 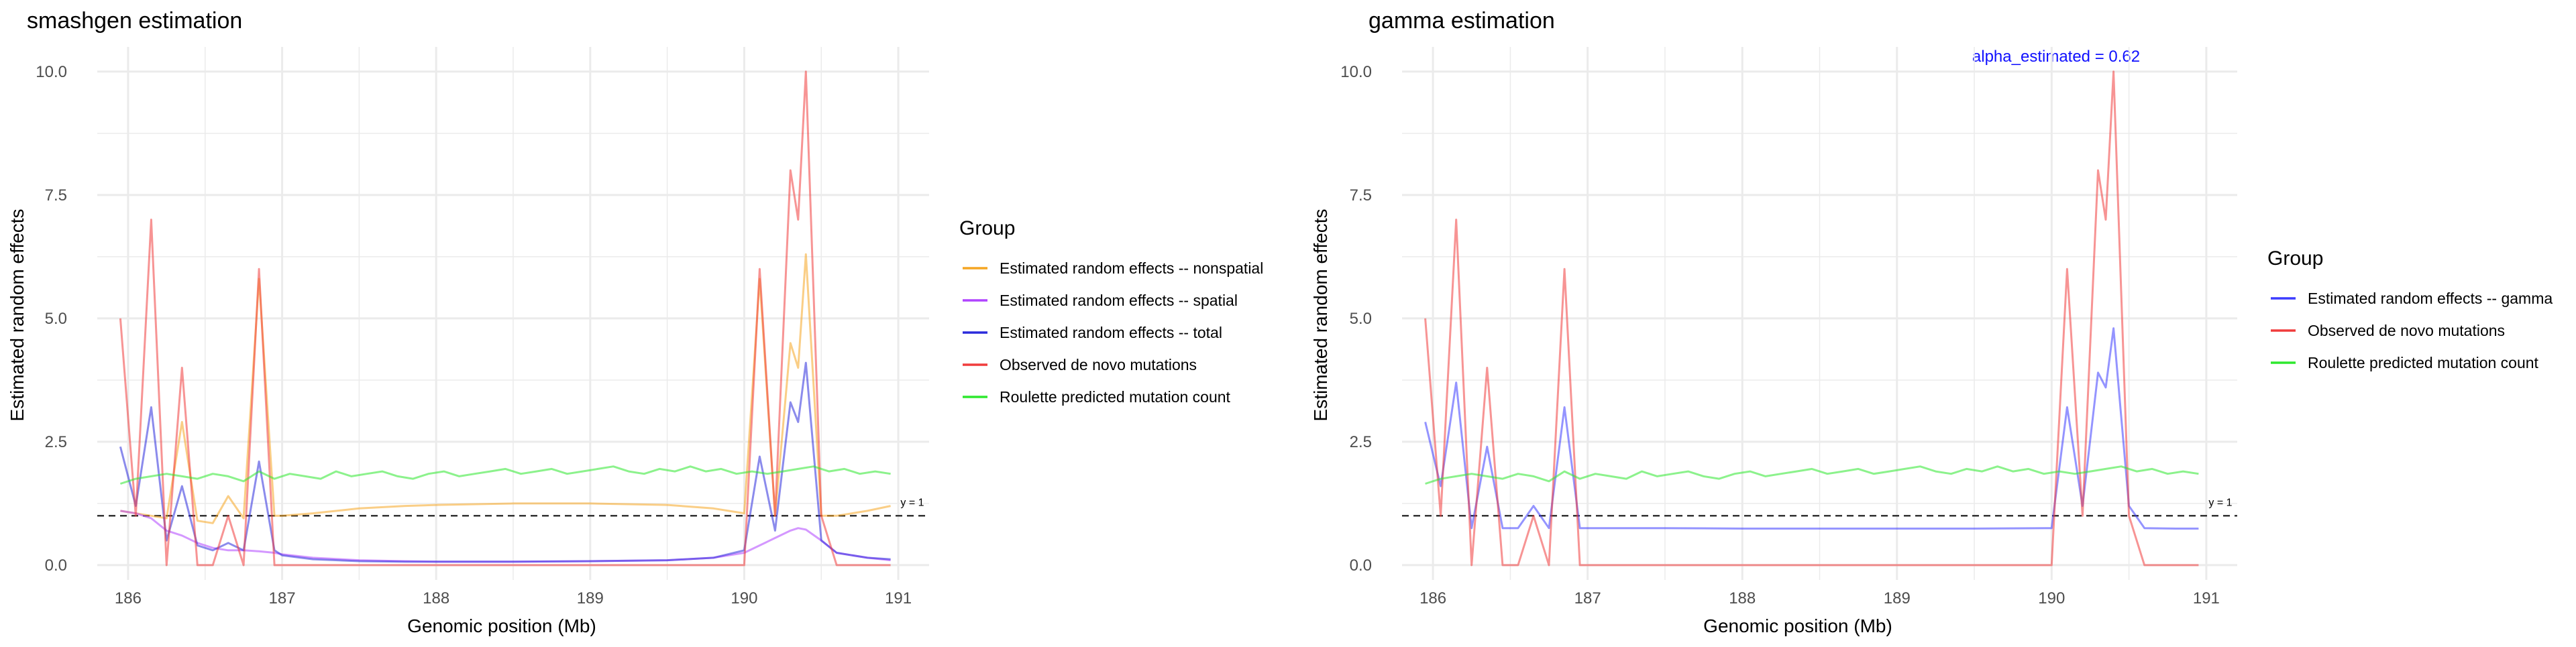 I want to click on series-line-nonspatial, so click(x=505, y=388).